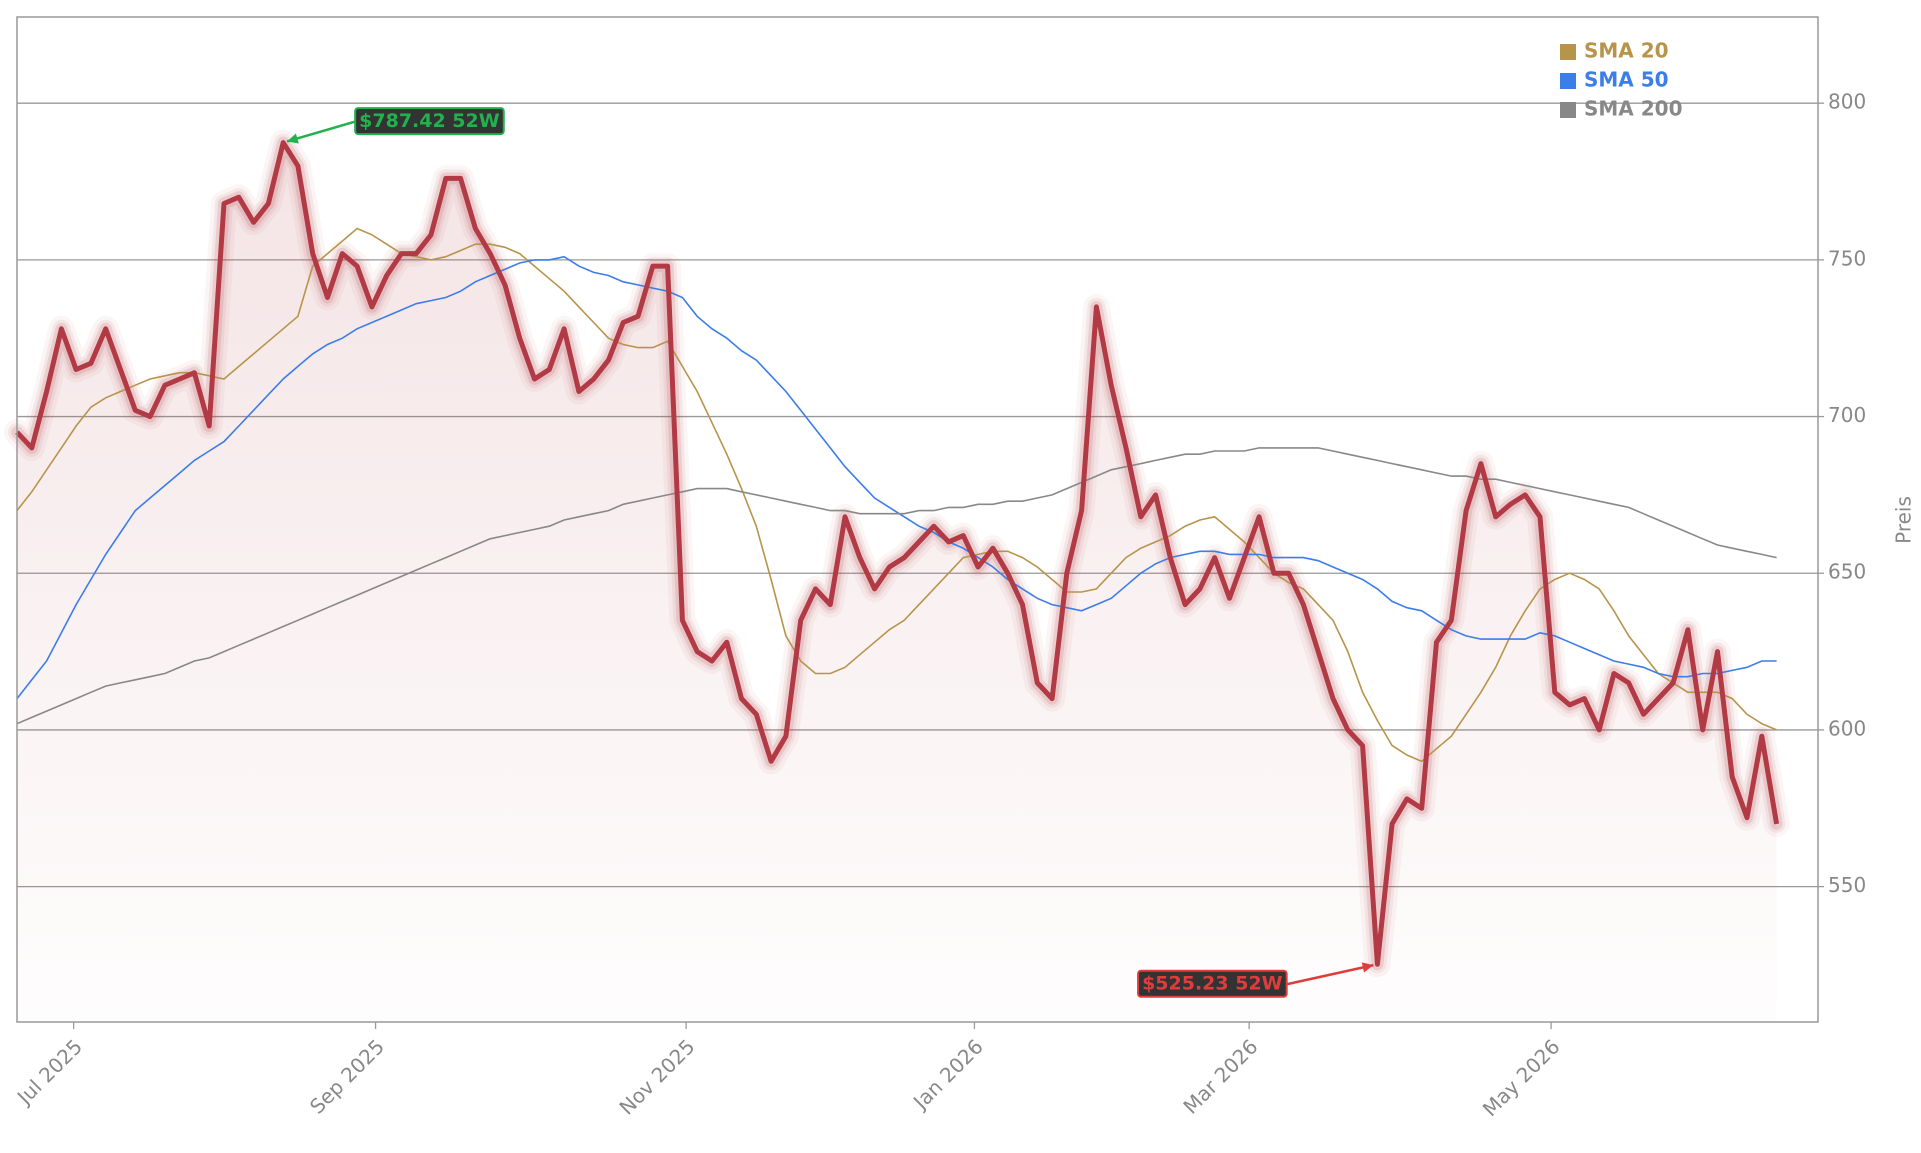  Describe the element at coordinates (1847, 258) in the screenshot. I see `y-tick-label: 750` at that location.